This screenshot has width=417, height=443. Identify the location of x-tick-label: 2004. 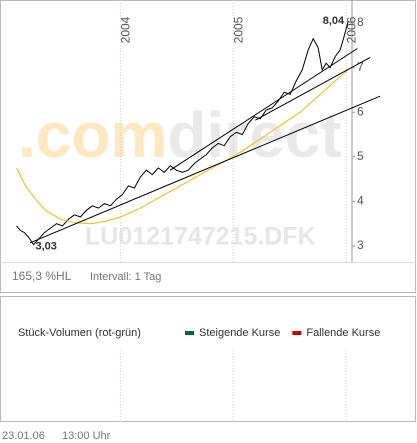
(126, 29).